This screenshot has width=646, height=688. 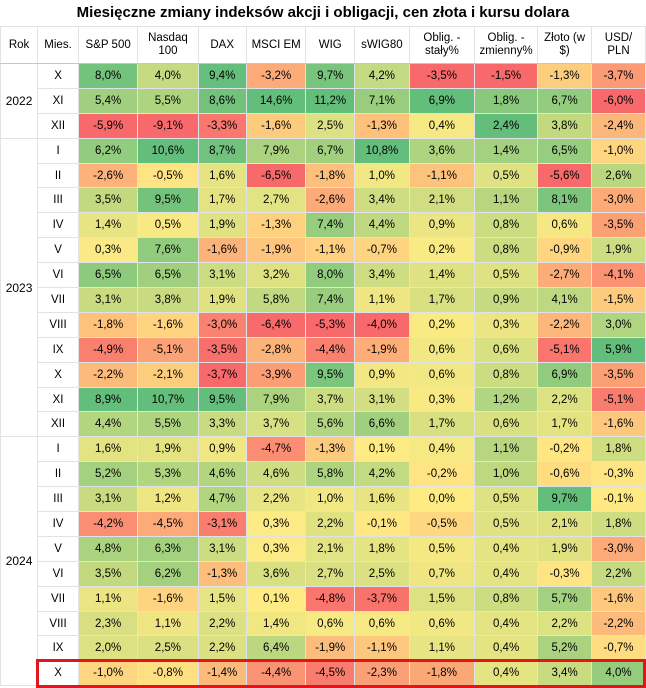 I want to click on header-series: Nasdaq 100, so click(x=168, y=45).